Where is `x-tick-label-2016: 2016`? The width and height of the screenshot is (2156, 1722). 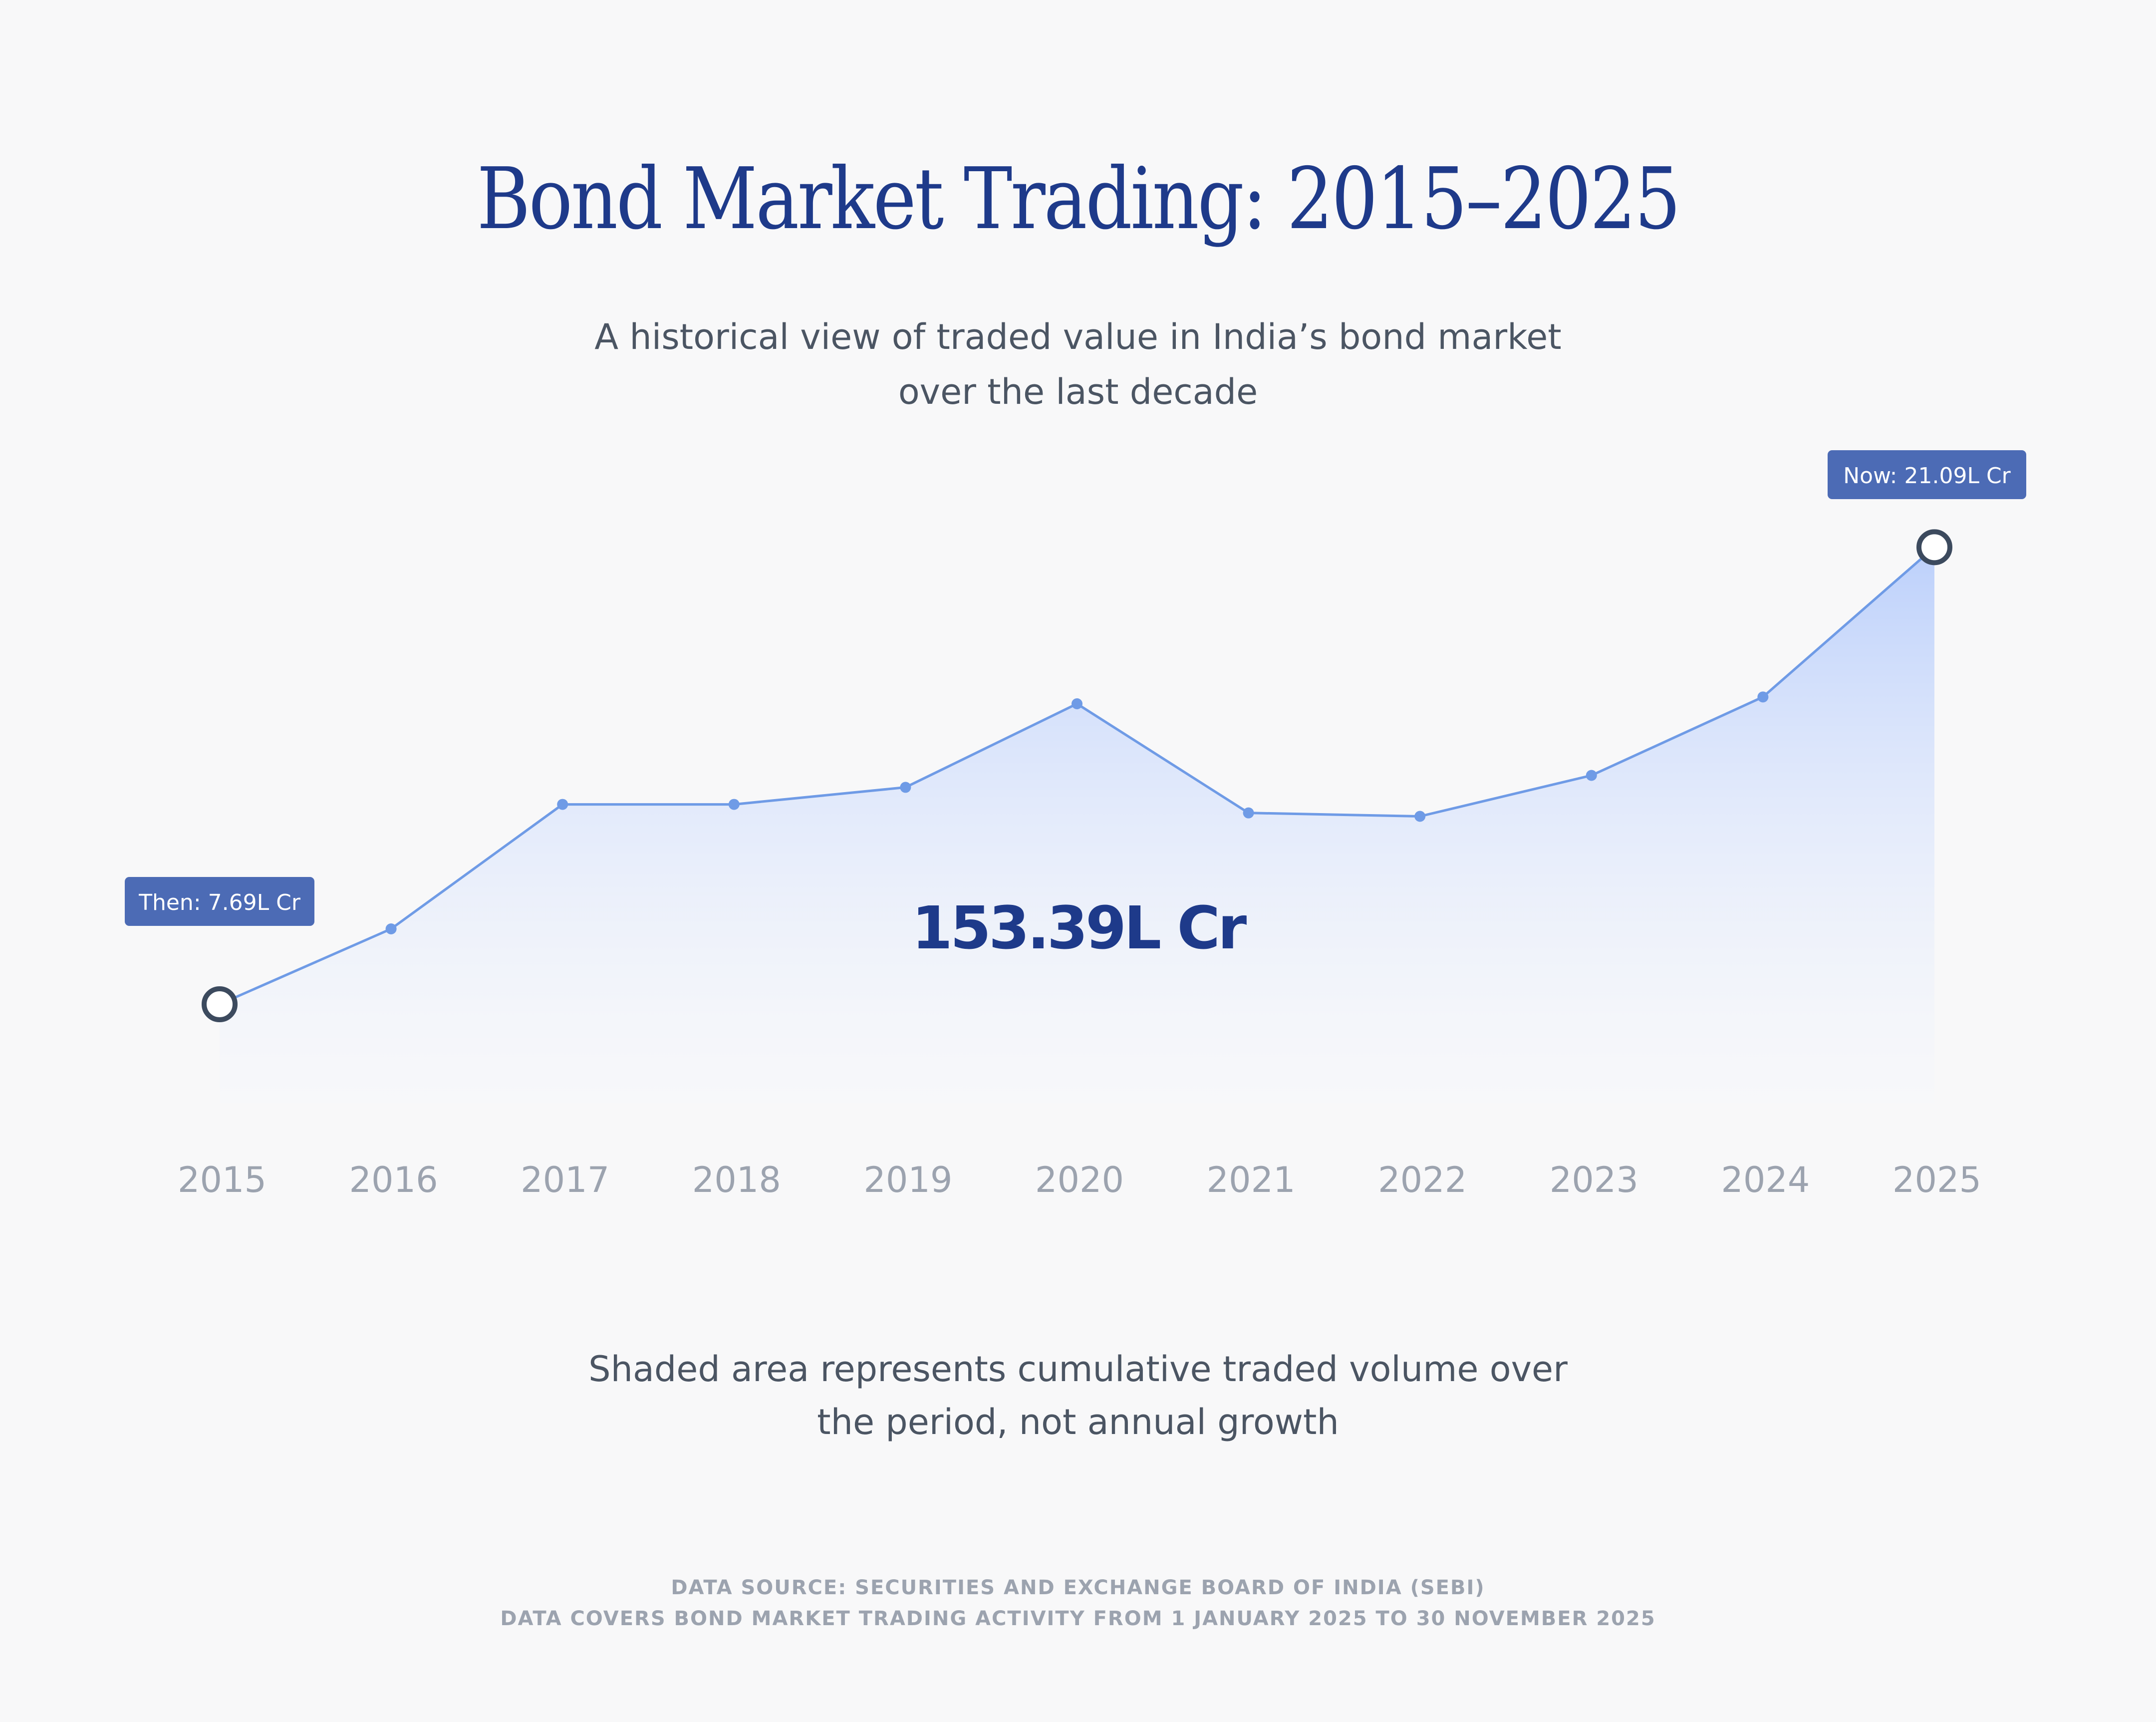 x-tick-label-2016: 2016 is located at coordinates (393, 1180).